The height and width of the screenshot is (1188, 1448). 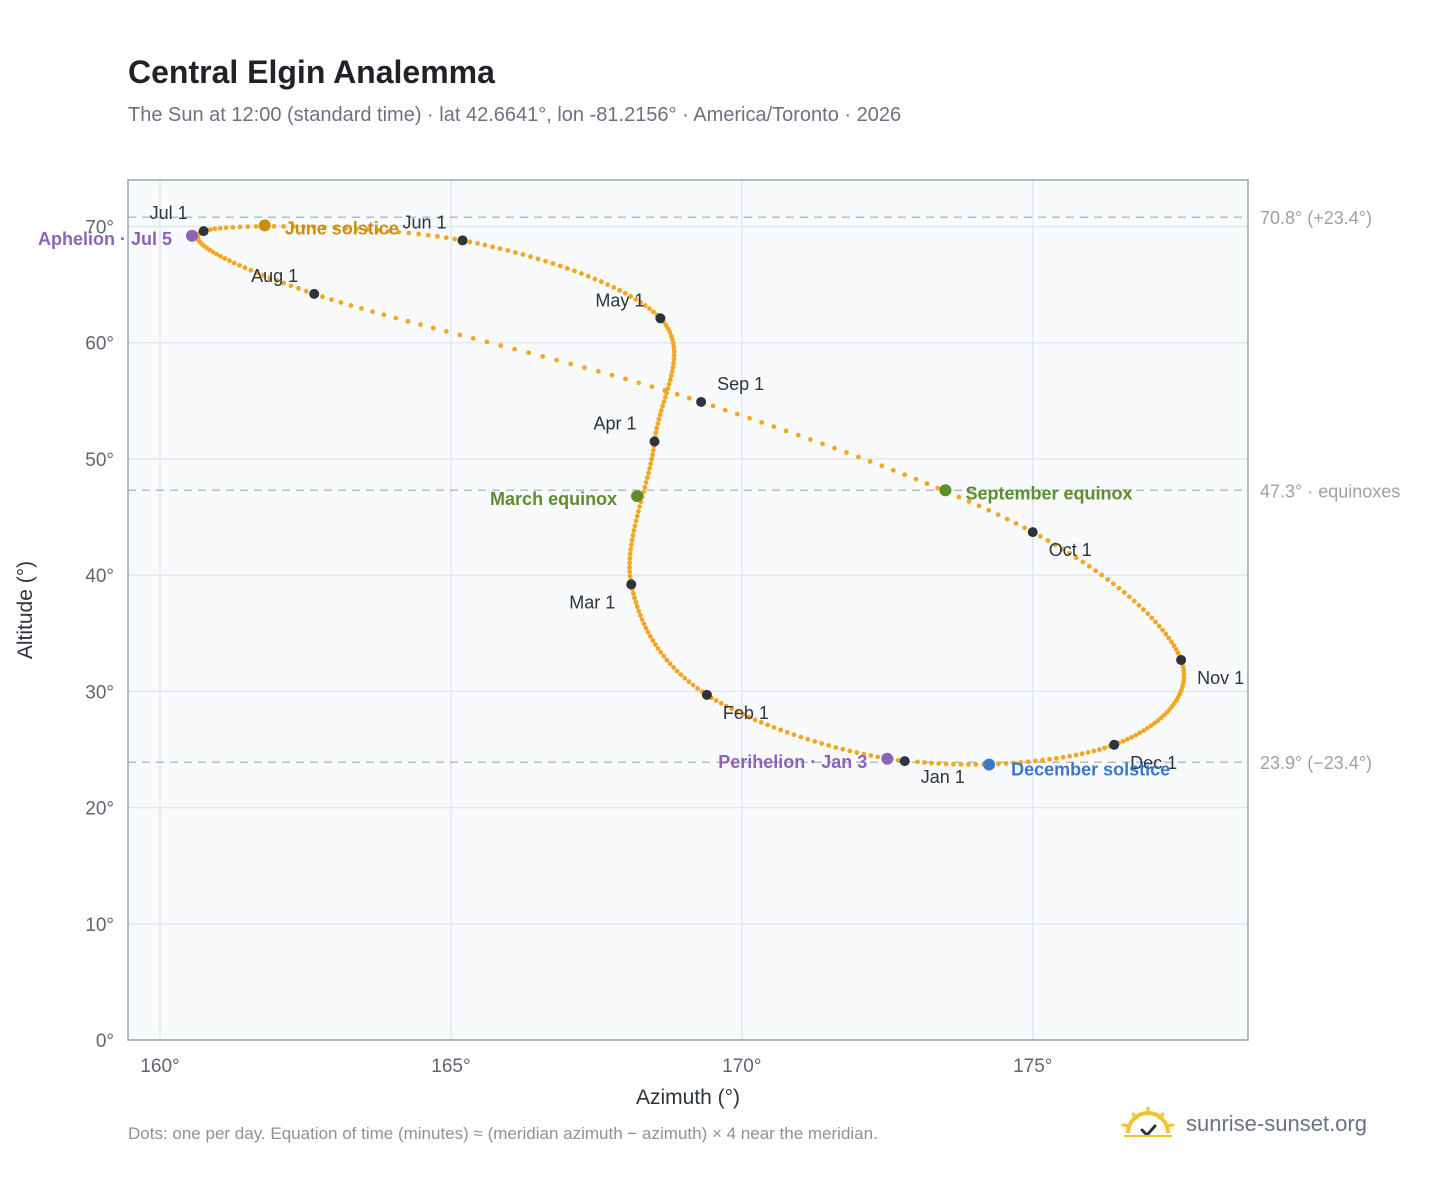 I want to click on month-label: Jun 1, so click(x=424, y=222).